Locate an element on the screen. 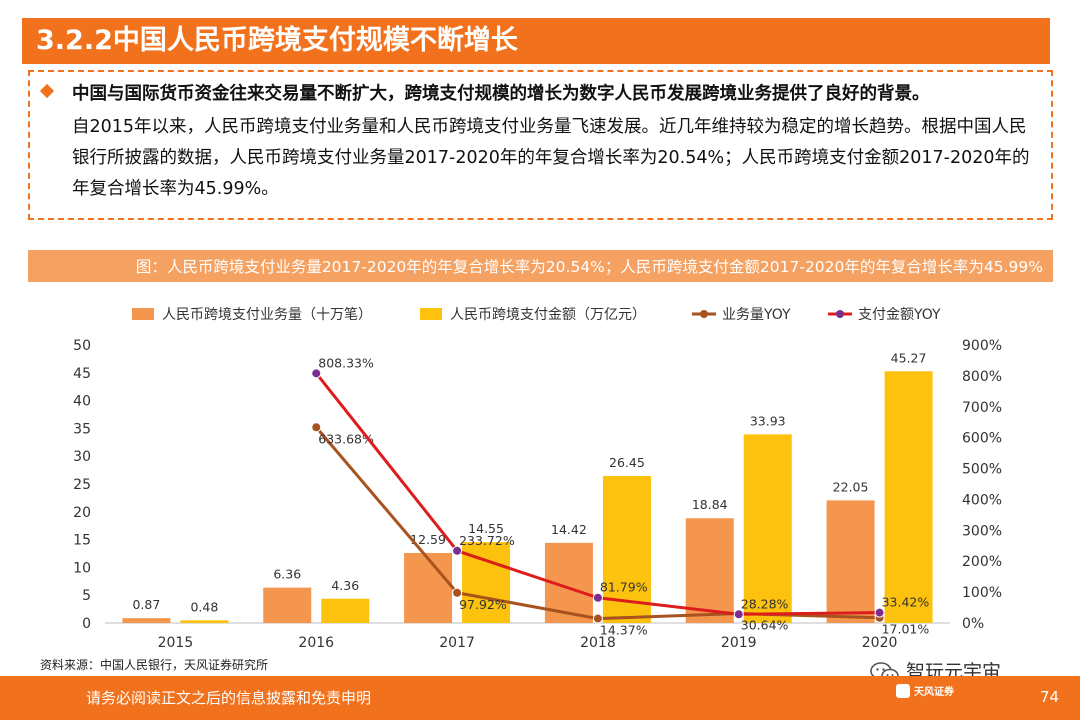 The width and height of the screenshot is (1080, 720). diamond-bullet-icon is located at coordinates (47, 91).